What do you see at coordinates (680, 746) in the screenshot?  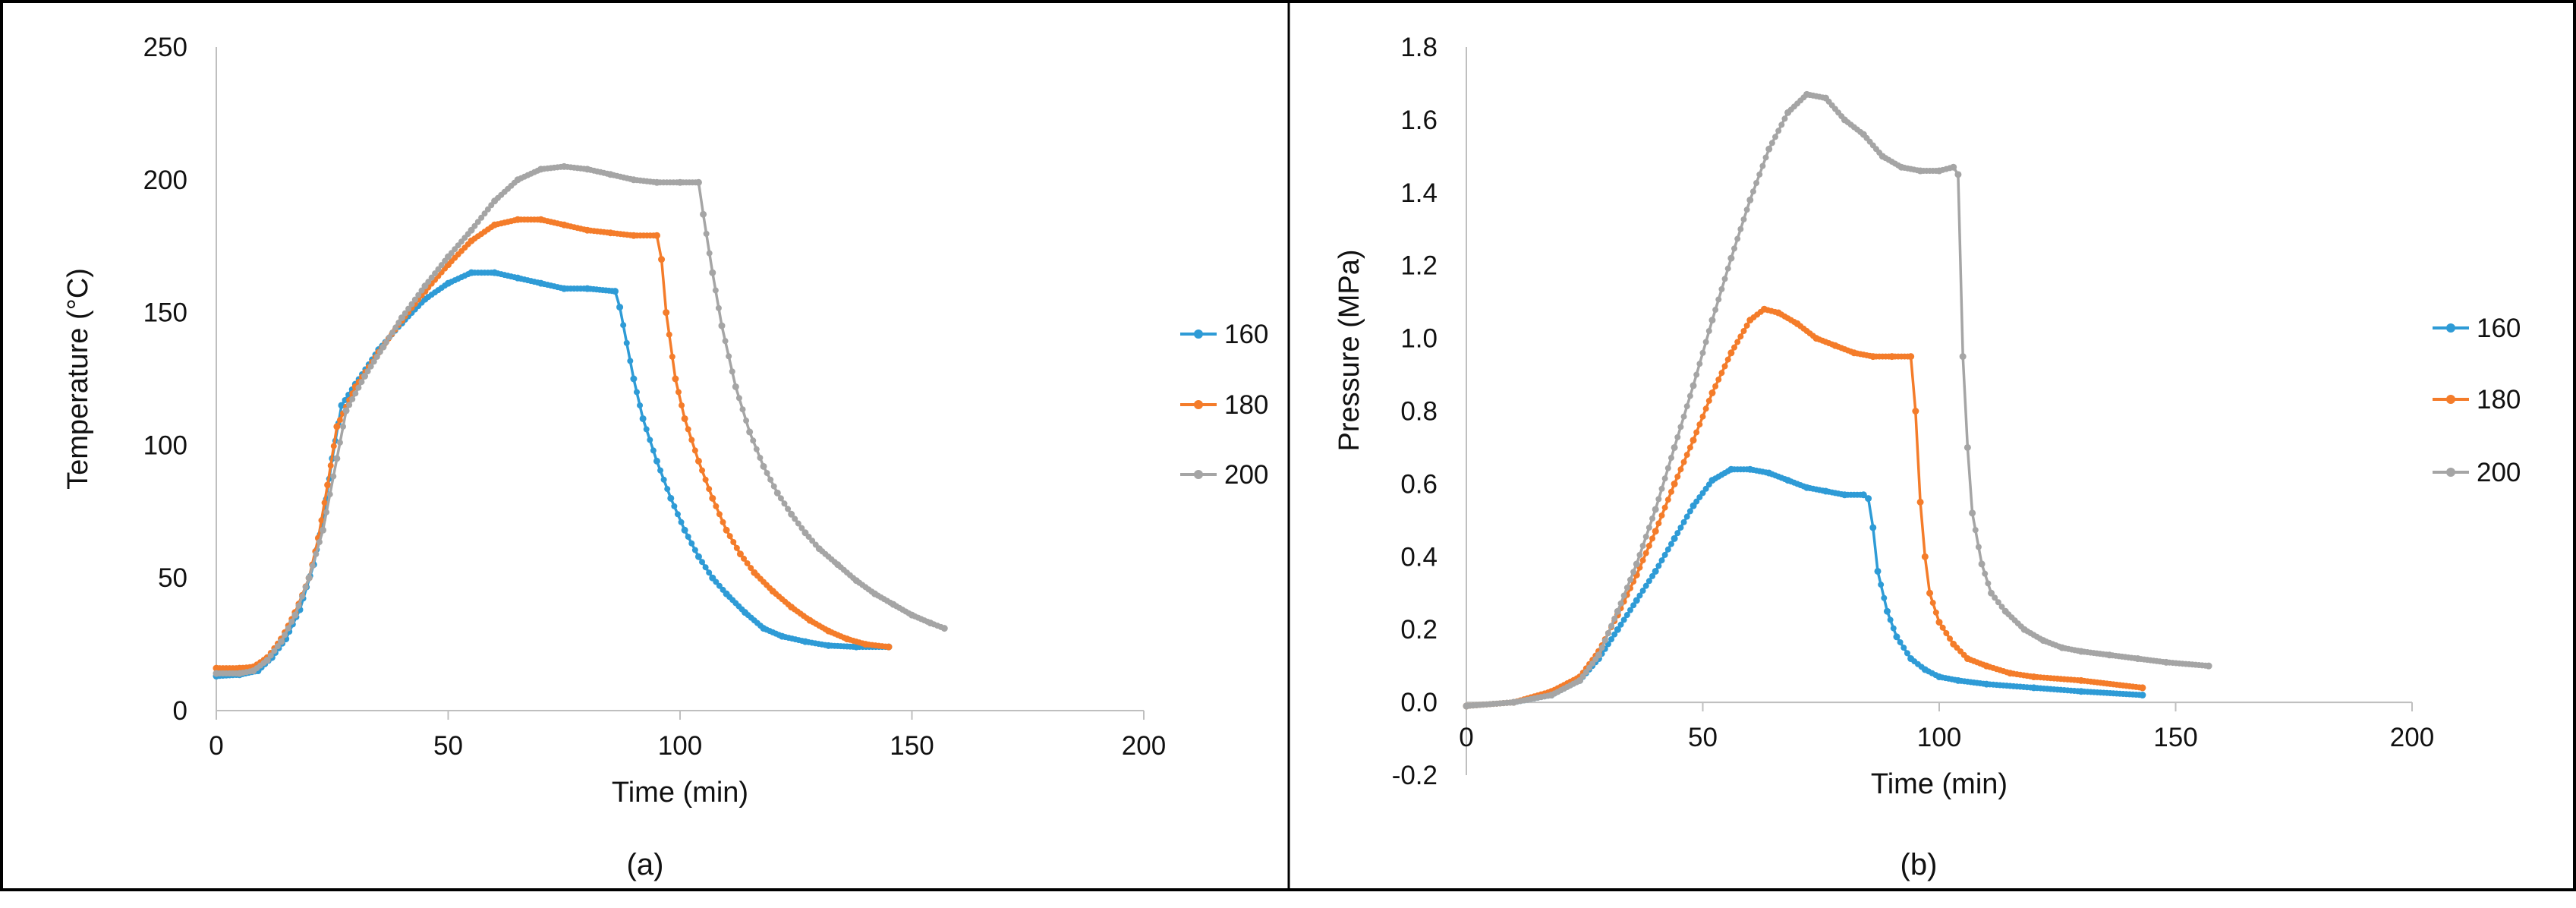 I see `chart-a-x-tick-label: 100` at bounding box center [680, 746].